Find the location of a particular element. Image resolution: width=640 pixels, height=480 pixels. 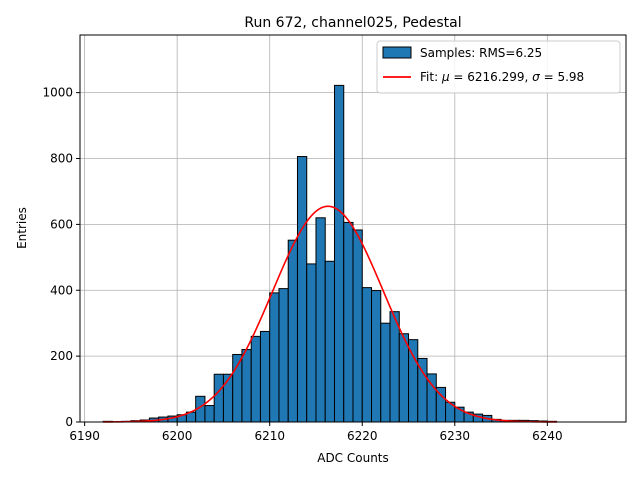

y-tick-label: 200 is located at coordinates (61, 356).